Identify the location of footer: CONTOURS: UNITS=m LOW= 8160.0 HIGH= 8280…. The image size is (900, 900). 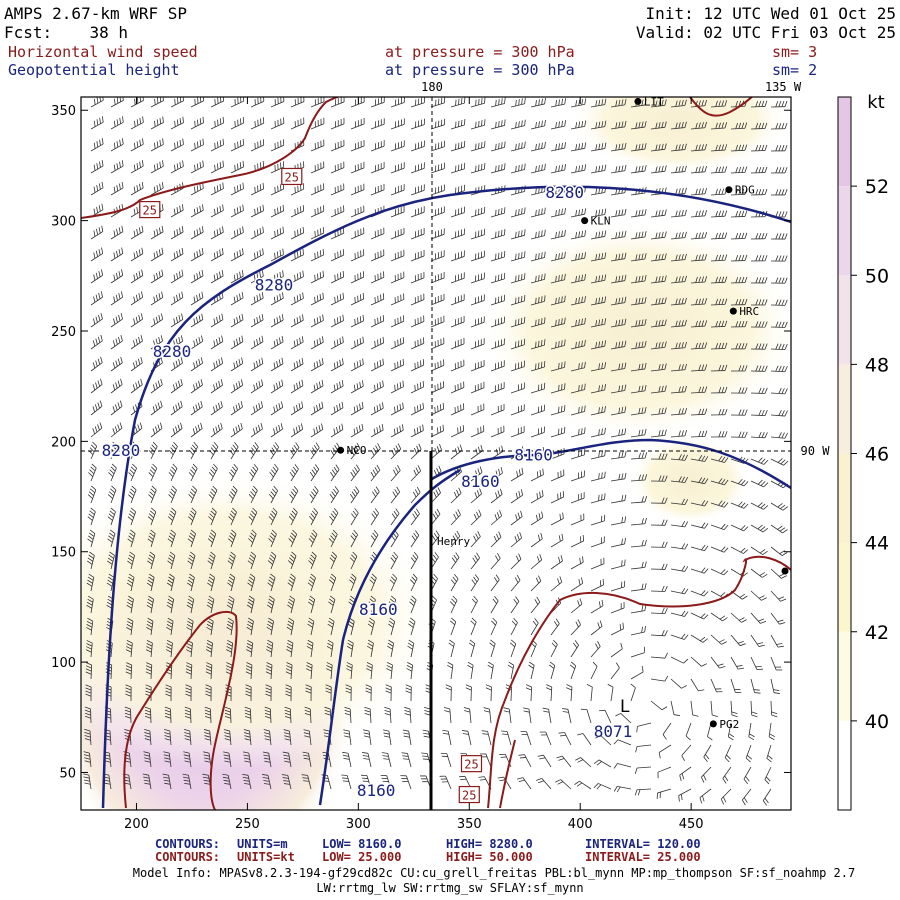
(428, 850).